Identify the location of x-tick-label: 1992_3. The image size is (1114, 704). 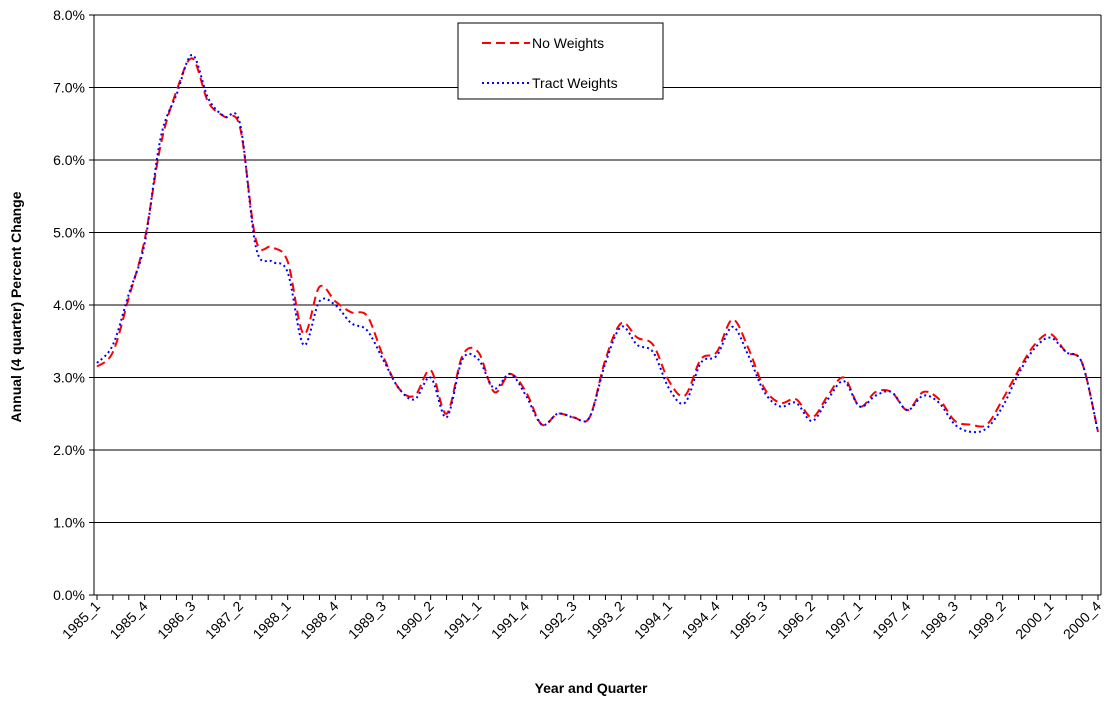
(557, 620).